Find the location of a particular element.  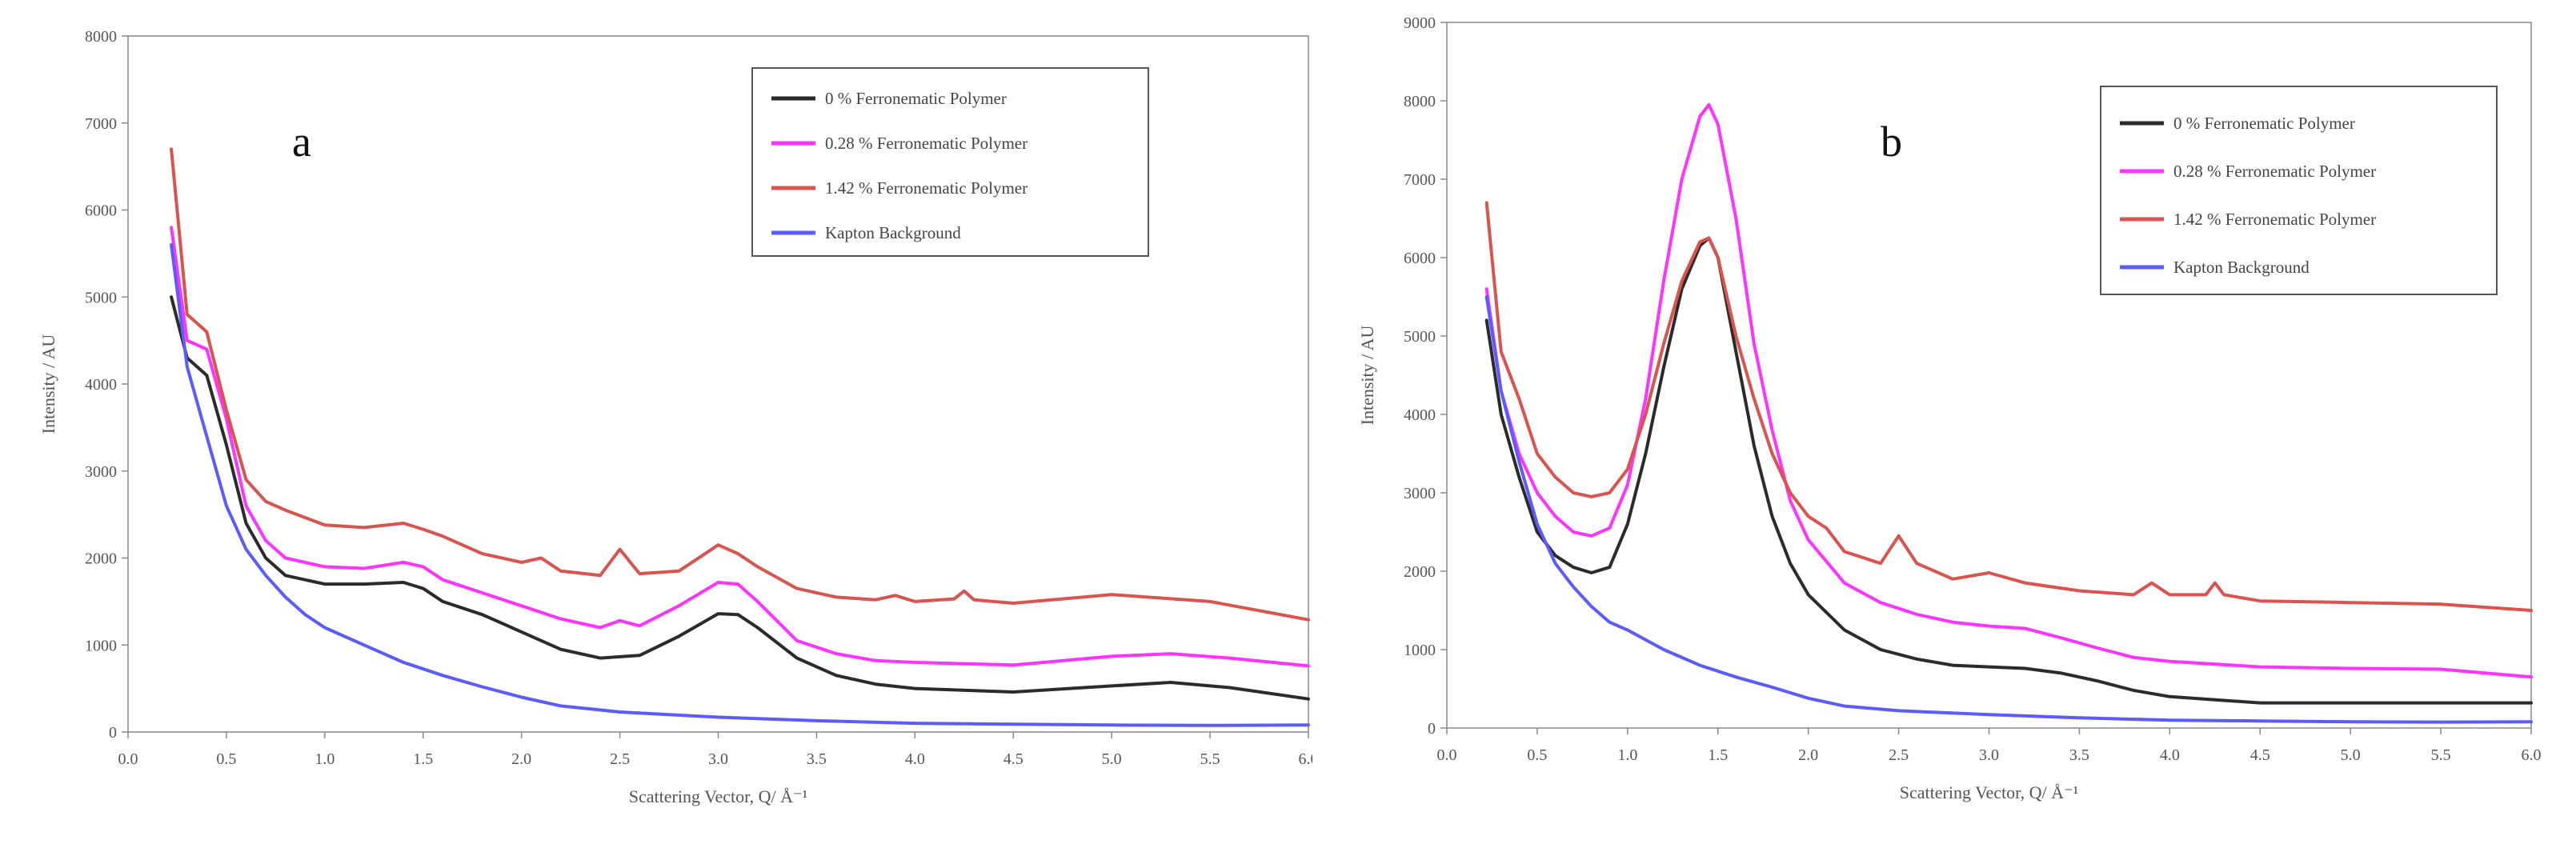

y-tick-label: 9000 is located at coordinates (1420, 23).